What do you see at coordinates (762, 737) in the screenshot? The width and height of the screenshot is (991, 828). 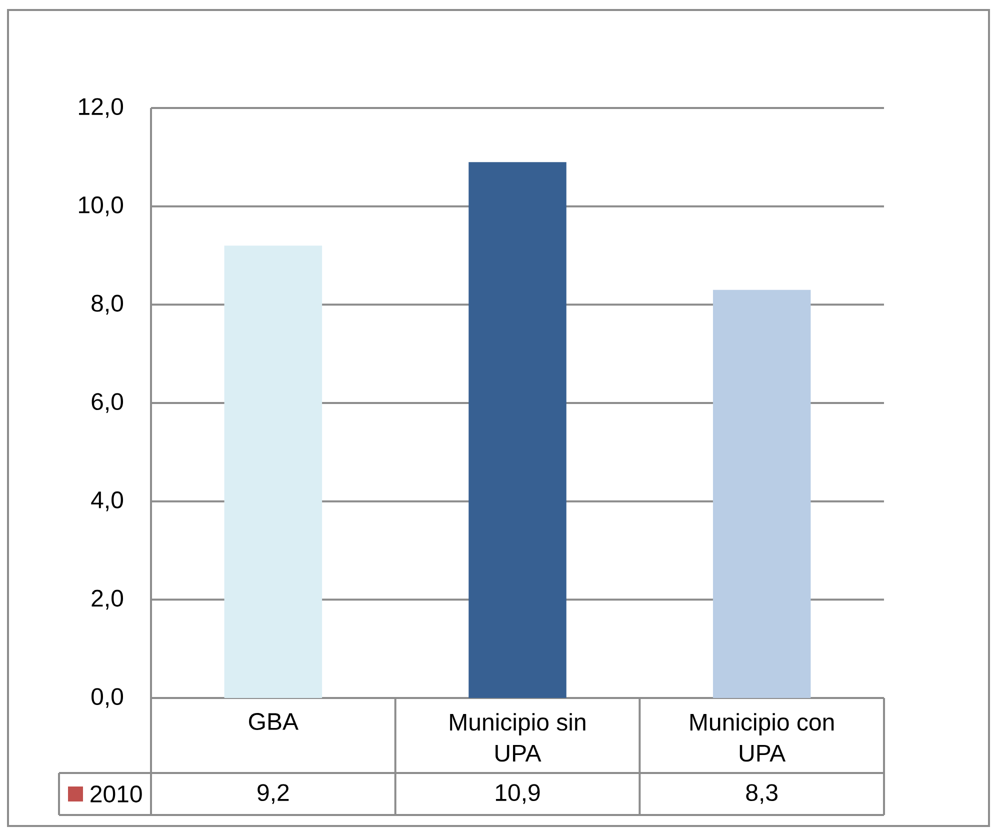 I see `x-tick-label: Municipio con UPA` at bounding box center [762, 737].